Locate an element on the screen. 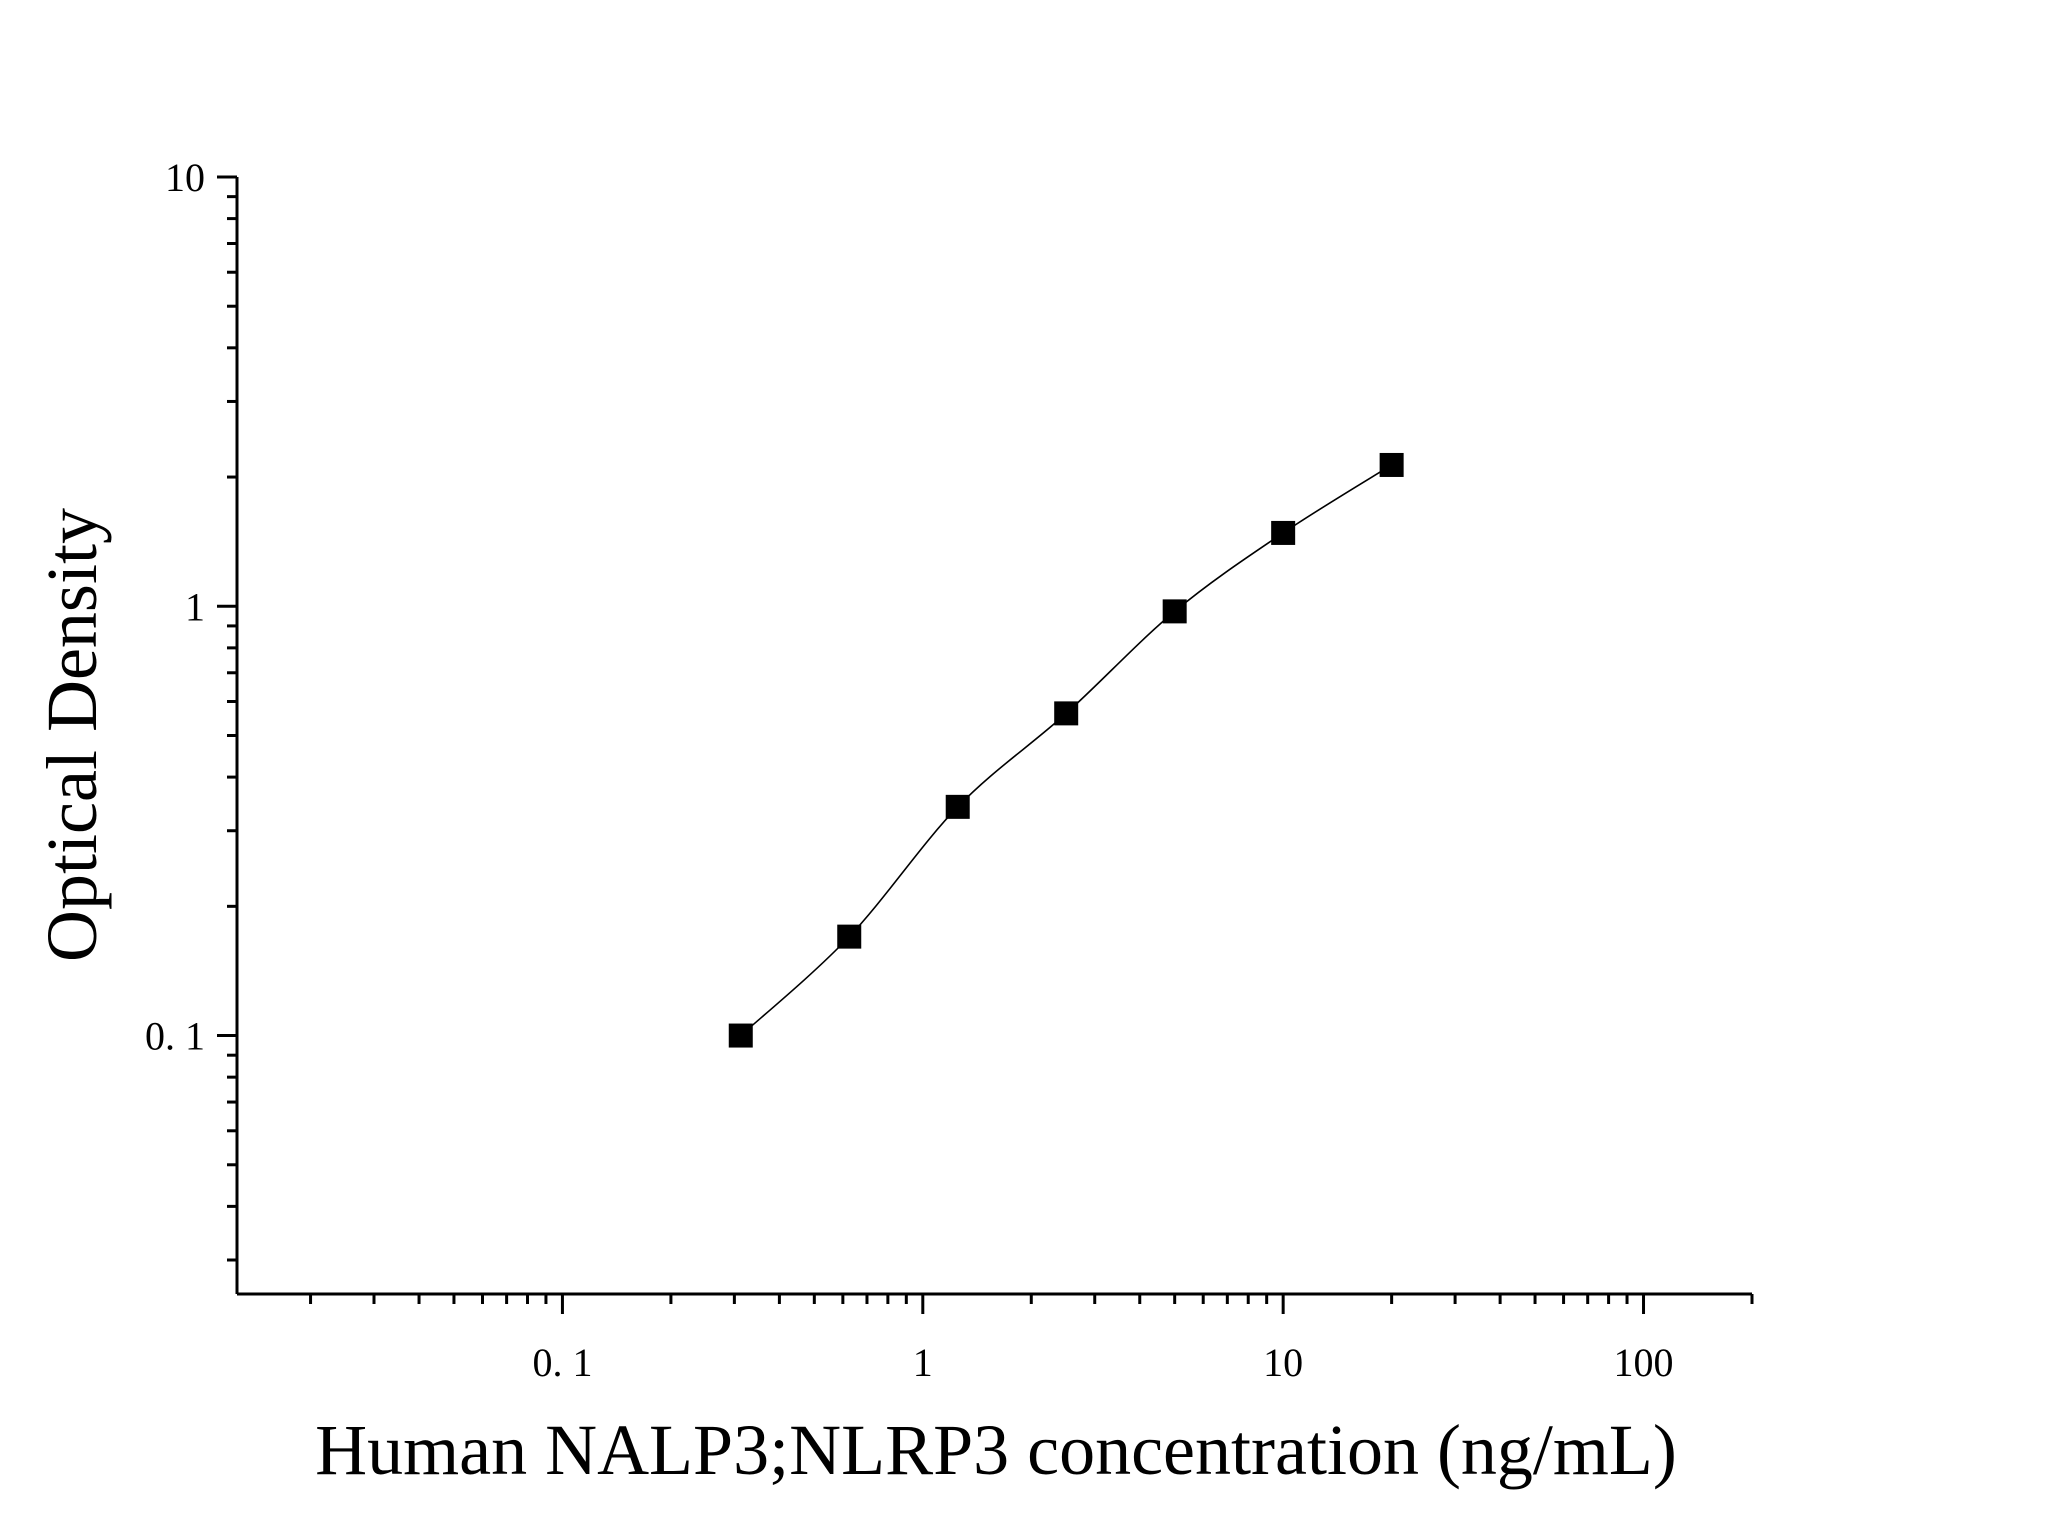 This screenshot has width=2048, height=1539. fit-curve is located at coordinates (1066, 750).